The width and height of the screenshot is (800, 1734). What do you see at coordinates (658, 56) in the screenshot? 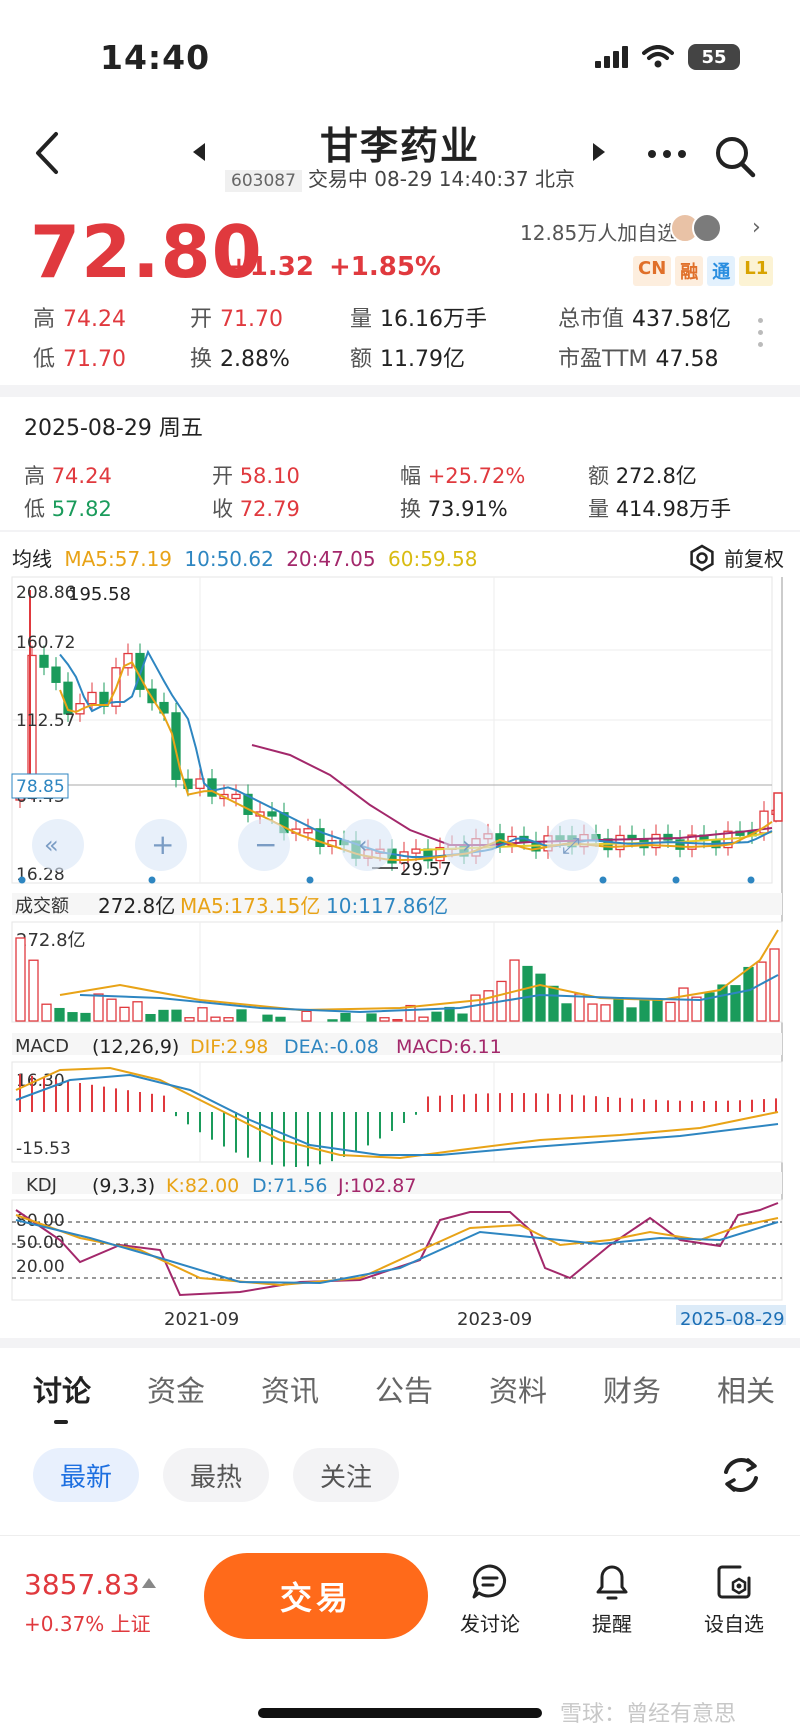
I see `wifi-icon` at bounding box center [658, 56].